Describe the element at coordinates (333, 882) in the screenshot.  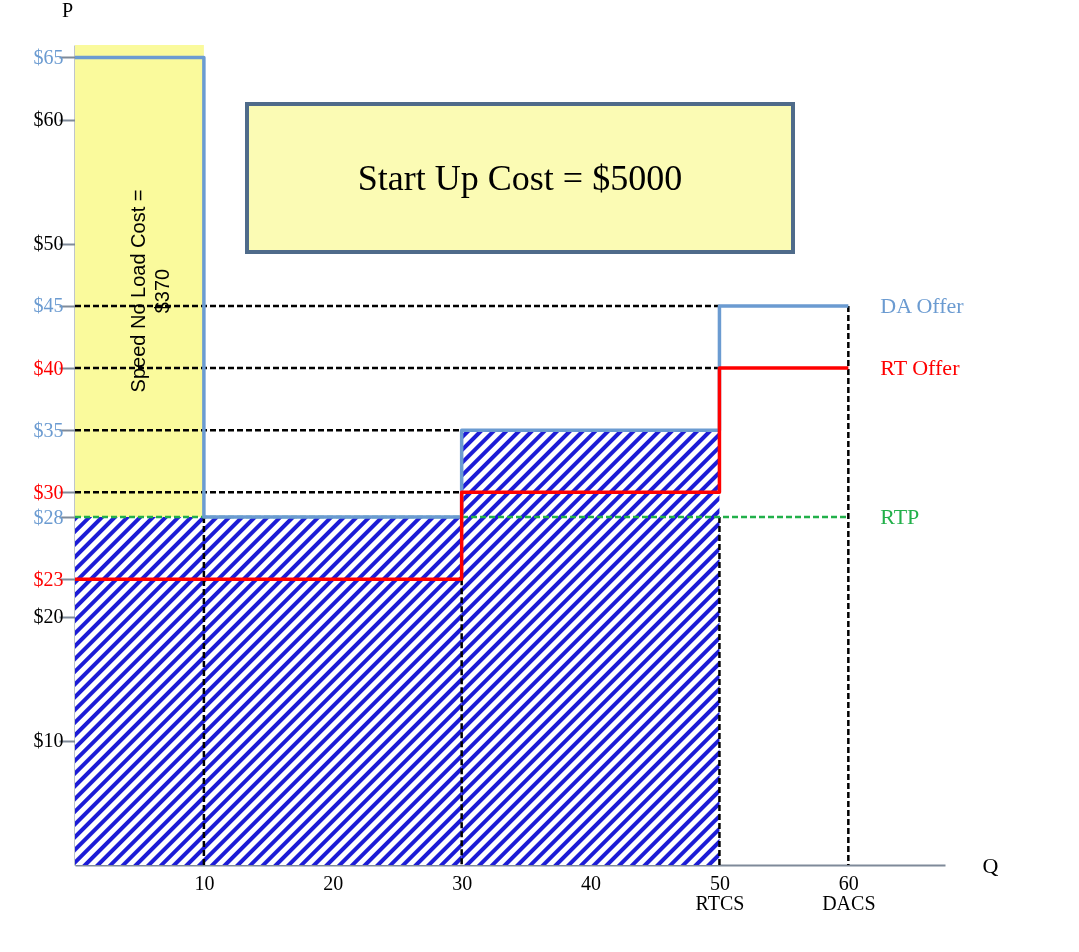
I see `x-tick-label: 20` at that location.